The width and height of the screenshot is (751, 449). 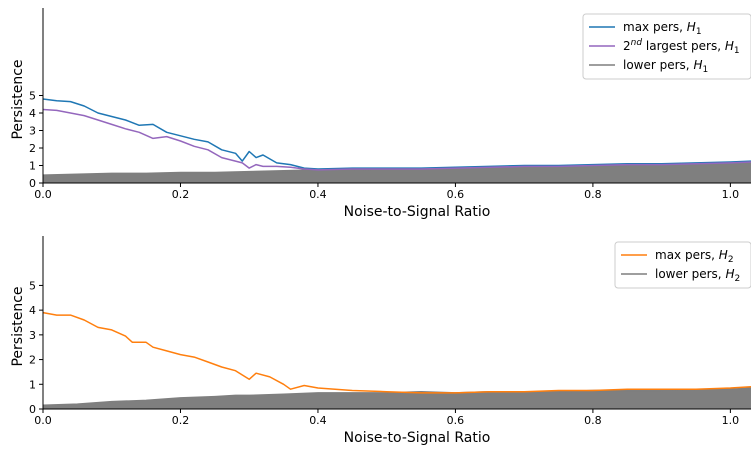 What do you see at coordinates (396, 139) in the screenshot?
I see `series-second-line` at bounding box center [396, 139].